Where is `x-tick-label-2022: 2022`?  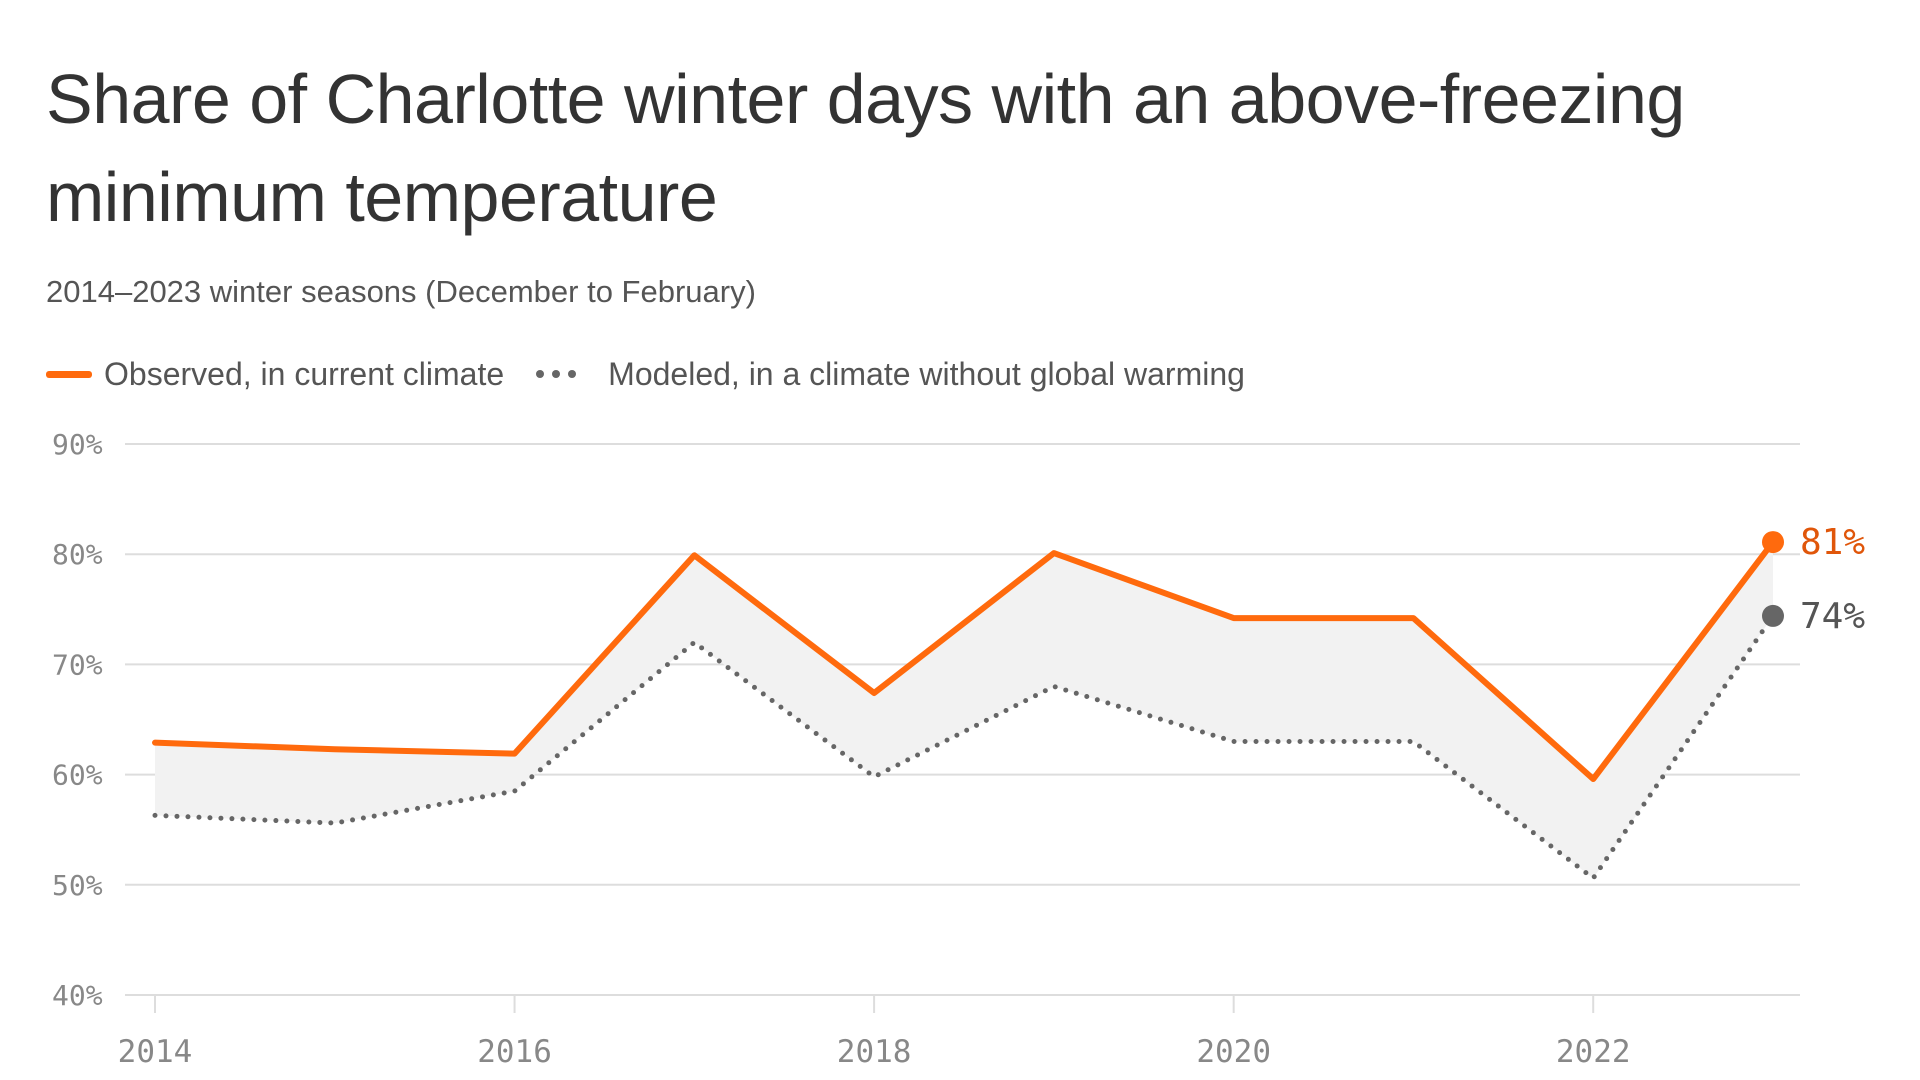
x-tick-label-2022: 2022 is located at coordinates (1593, 1052).